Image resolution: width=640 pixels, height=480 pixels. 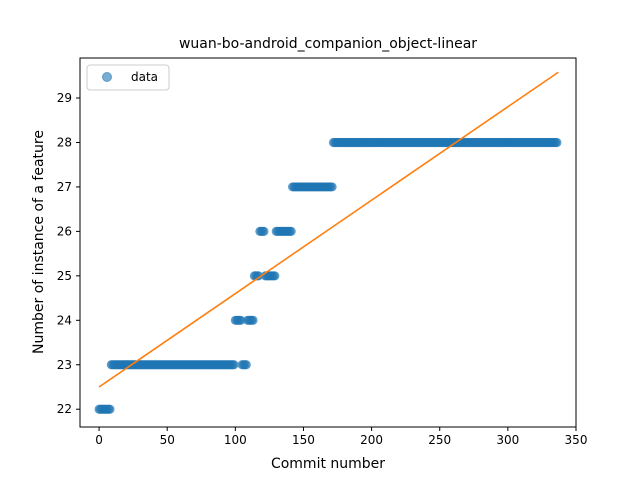 I want to click on chart-title: wuan-bo-android_companion_object-linear, so click(x=328, y=44).